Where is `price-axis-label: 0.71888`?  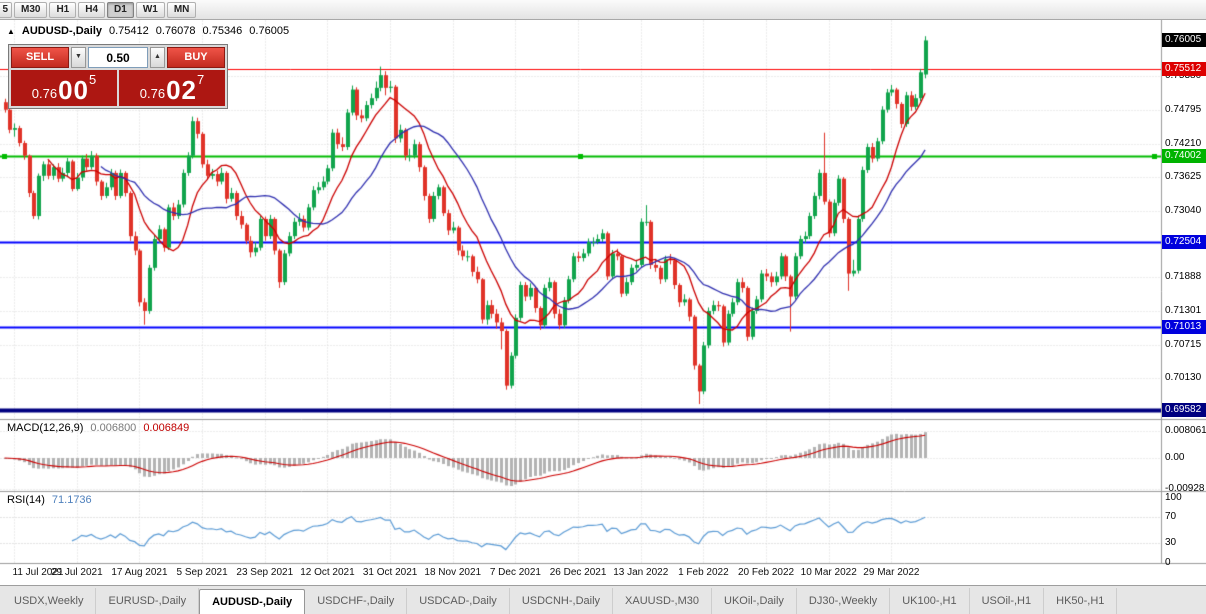 price-axis-label: 0.71888 is located at coordinates (1183, 277).